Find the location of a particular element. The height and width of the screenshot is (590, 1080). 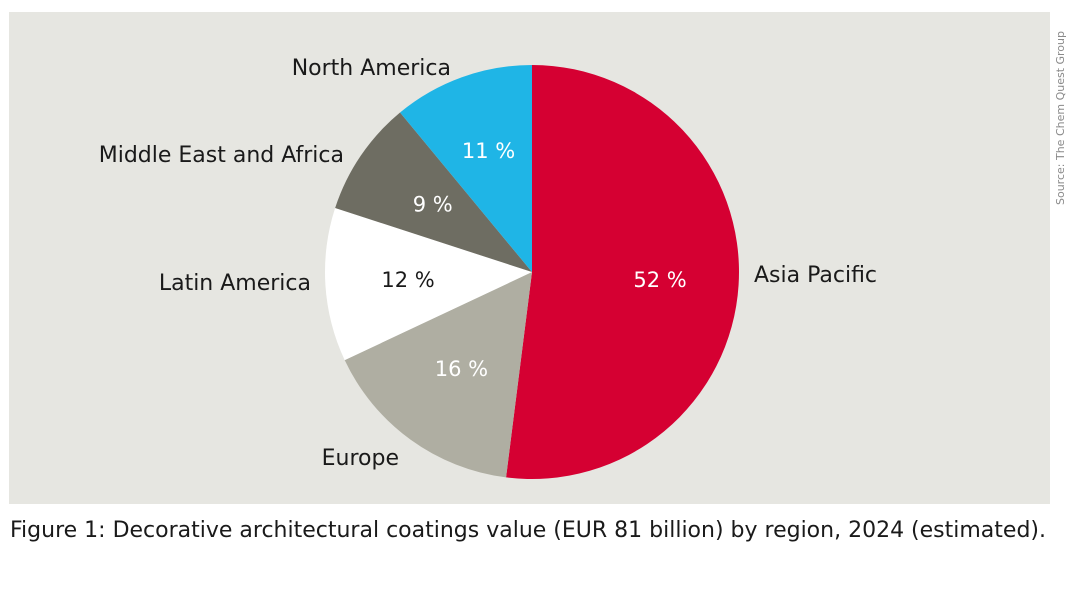

pie-slice-europe is located at coordinates (438, 375).